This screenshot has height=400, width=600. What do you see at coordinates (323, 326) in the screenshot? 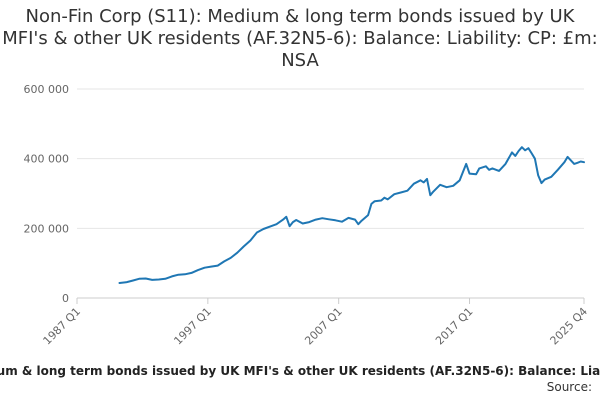
I see `x-tick-label: 2007 Q1` at bounding box center [323, 326].